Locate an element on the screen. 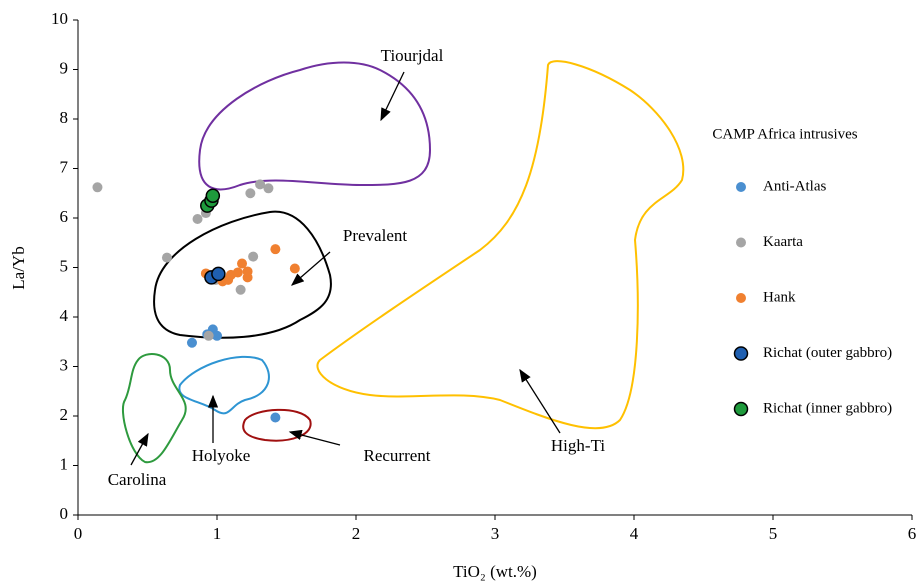 The width and height of the screenshot is (919, 585). y-tick-label: 6 is located at coordinates (64, 216).